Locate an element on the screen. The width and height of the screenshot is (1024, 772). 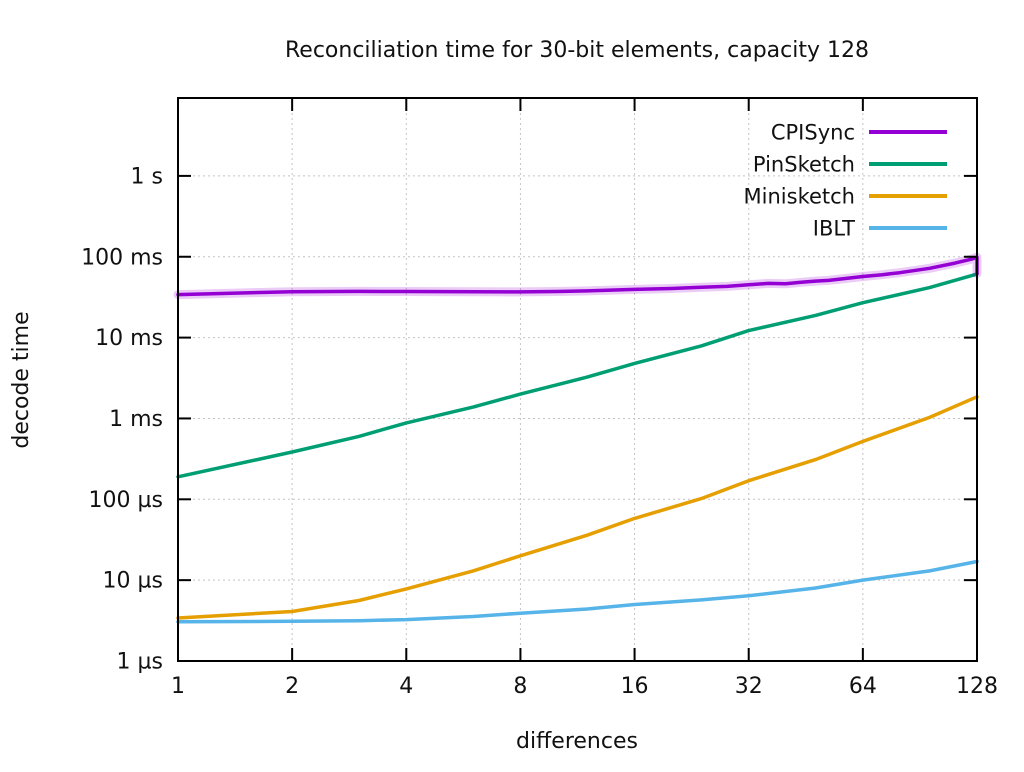
series-line-iblt is located at coordinates (577, 591).